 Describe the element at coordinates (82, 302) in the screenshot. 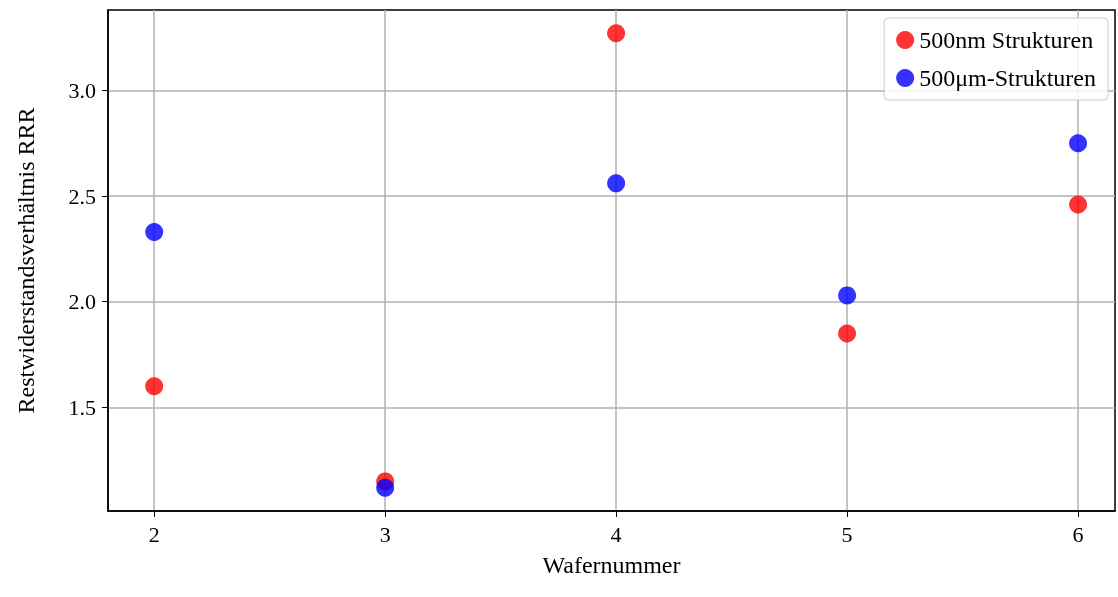

I see `y-tick-label: 2.0` at that location.